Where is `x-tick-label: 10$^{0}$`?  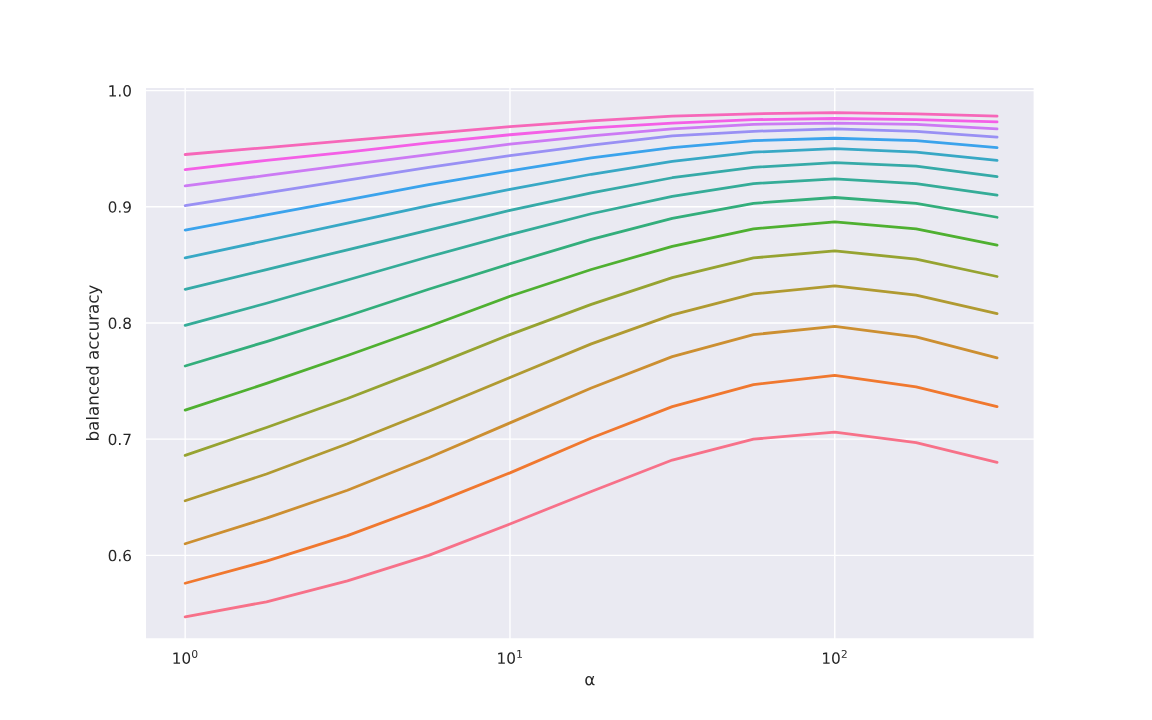 x-tick-label: 10$^{0}$ is located at coordinates (185, 656).